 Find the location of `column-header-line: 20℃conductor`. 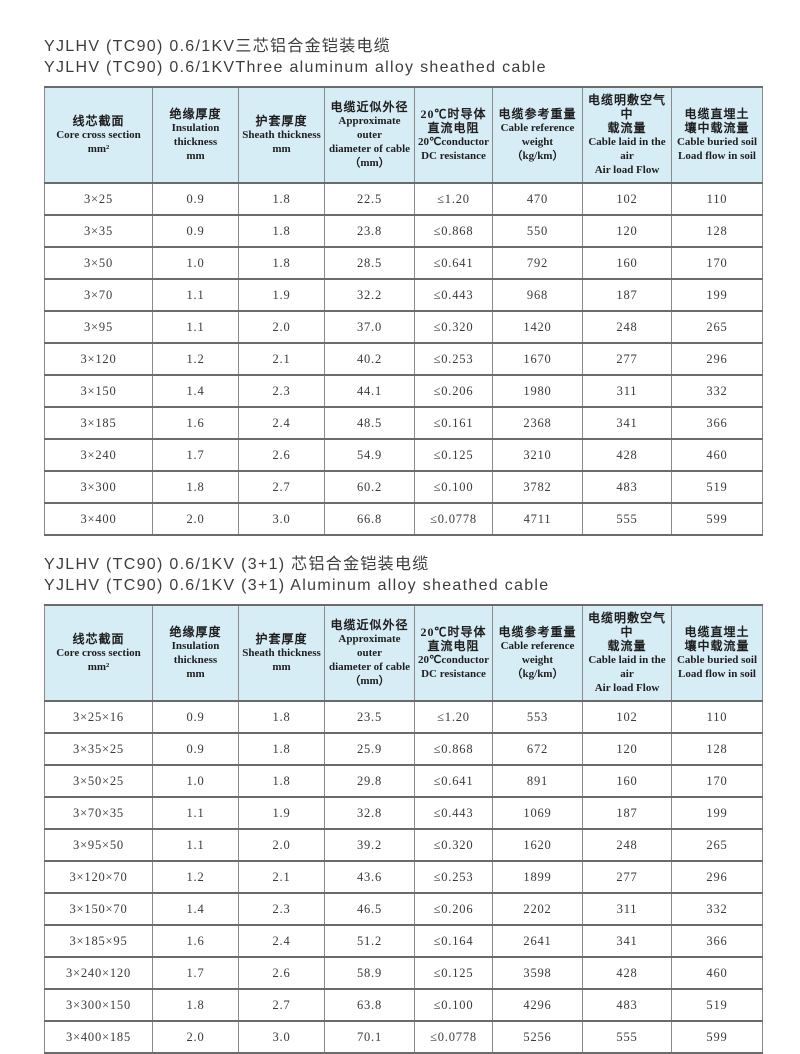

column-header-line: 20℃conductor is located at coordinates (453, 142).